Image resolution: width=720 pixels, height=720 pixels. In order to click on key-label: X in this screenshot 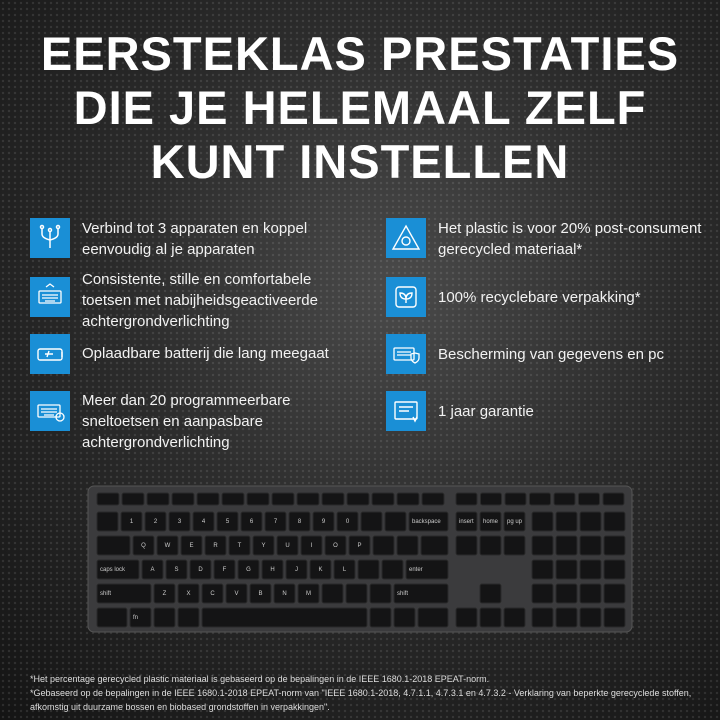, I will do `click(188, 594)`.